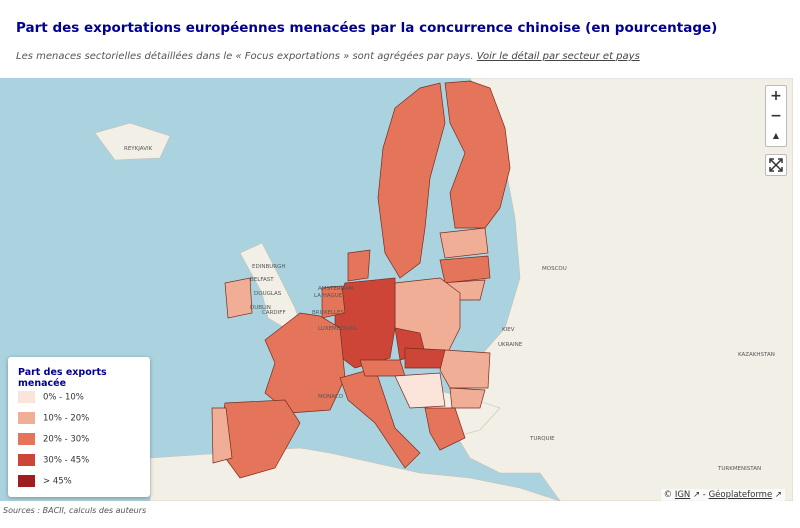 The height and width of the screenshot is (528, 800). Describe the element at coordinates (542, 439) in the screenshot. I see `place-label: TURQUIE` at that location.